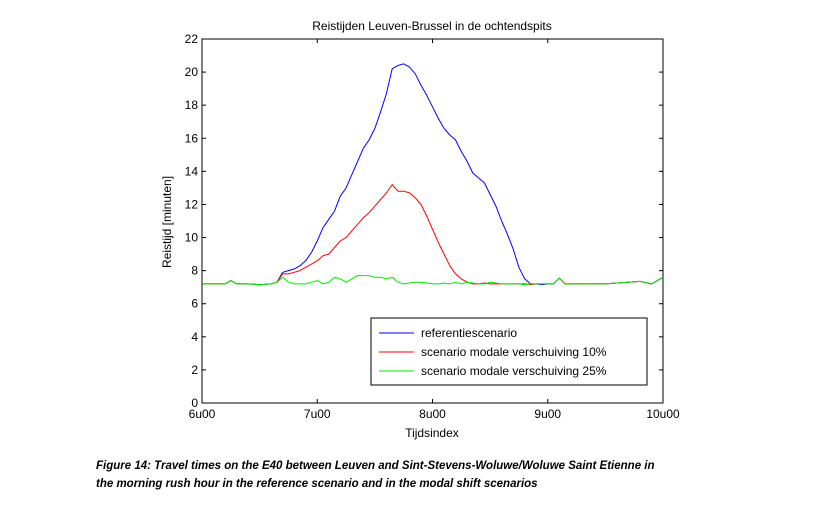 The height and width of the screenshot is (508, 840). I want to click on y-tick-label: 14, so click(192, 171).